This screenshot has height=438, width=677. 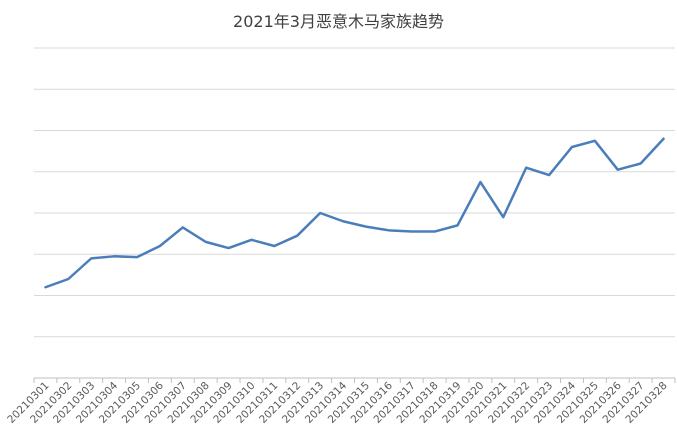 I want to click on chart-title: 2021年3月恶意木马家族趋势, so click(x=338, y=21).